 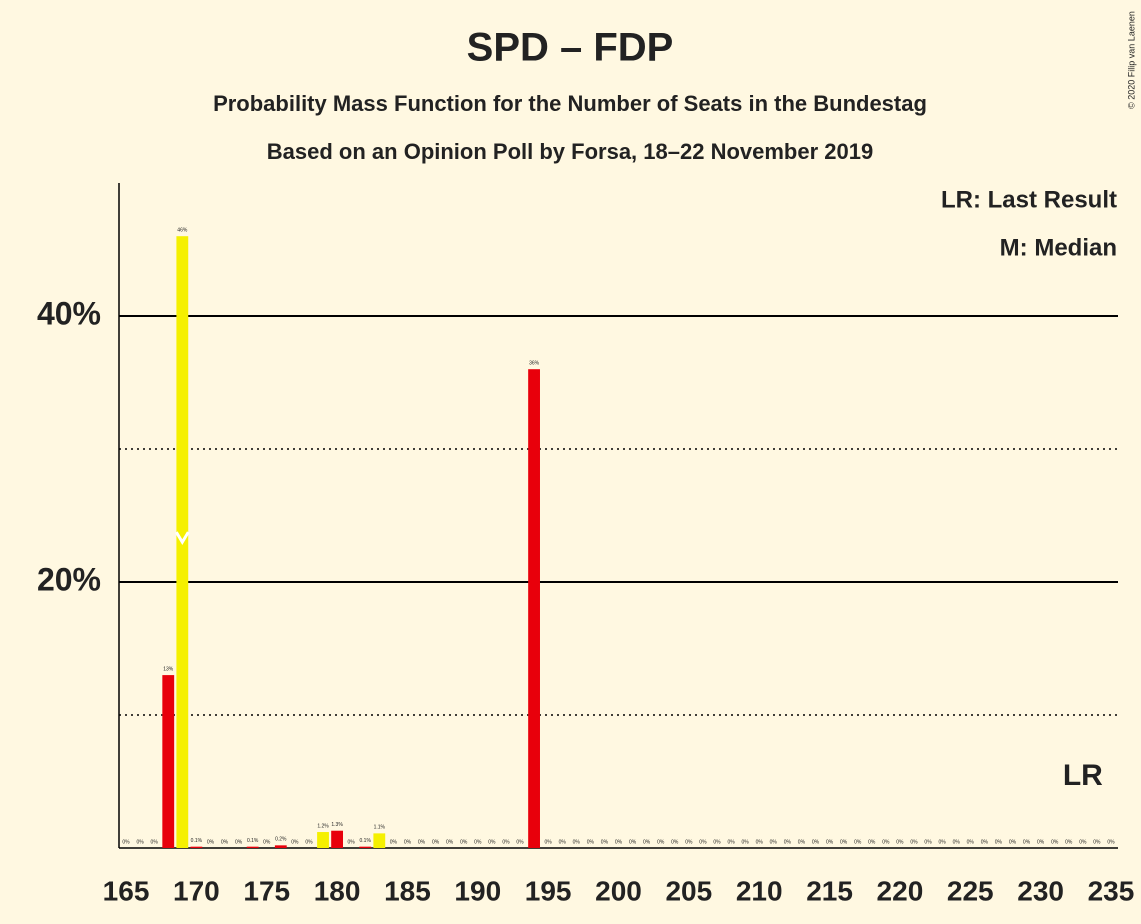 I want to click on value-label: 0.2%, so click(x=281, y=840).